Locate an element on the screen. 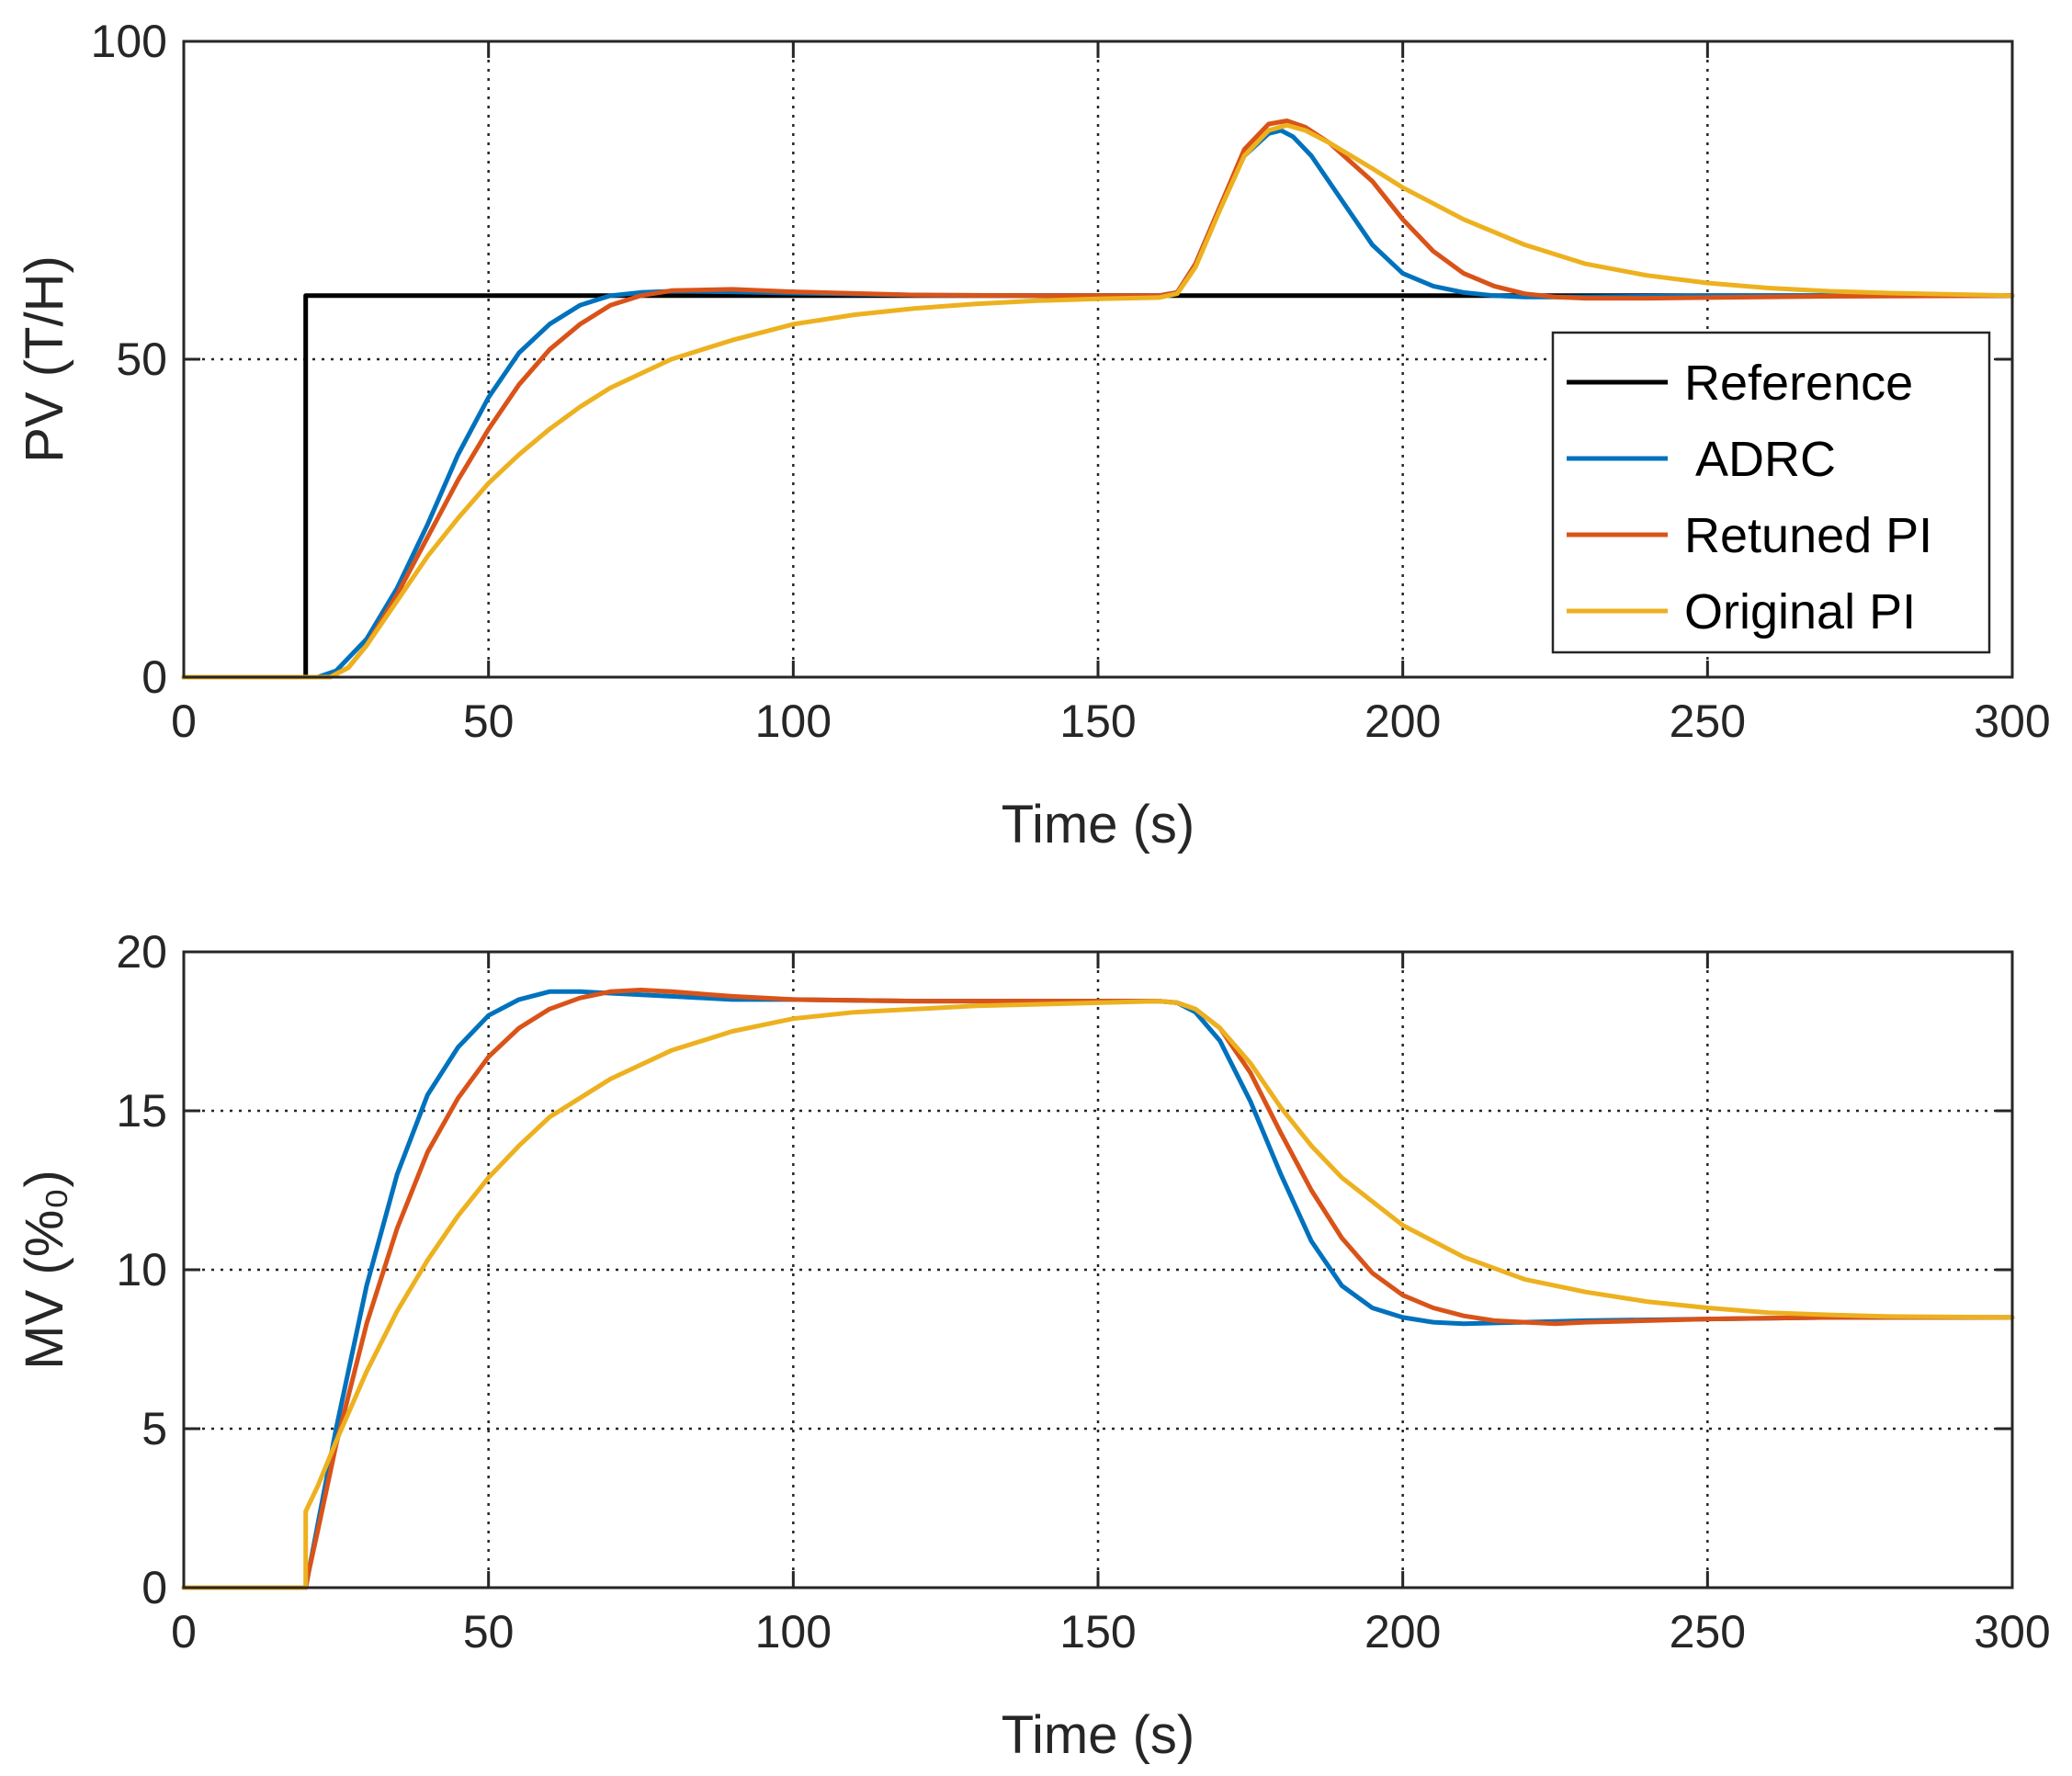  mv-x-tick-label: 50 is located at coordinates (489, 1631).